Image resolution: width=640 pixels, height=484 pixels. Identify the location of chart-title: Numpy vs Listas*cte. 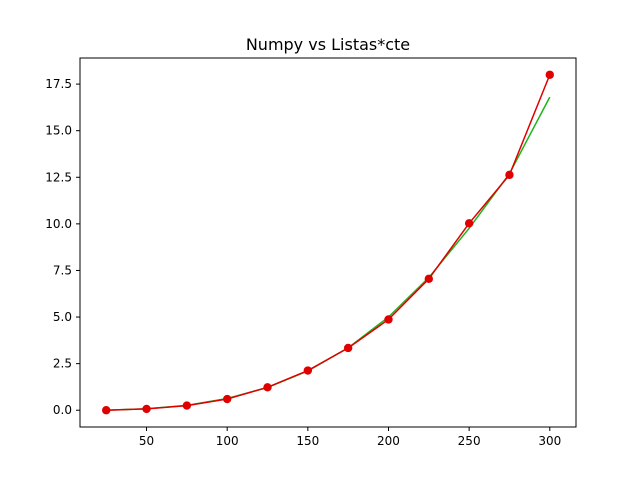
(328, 44).